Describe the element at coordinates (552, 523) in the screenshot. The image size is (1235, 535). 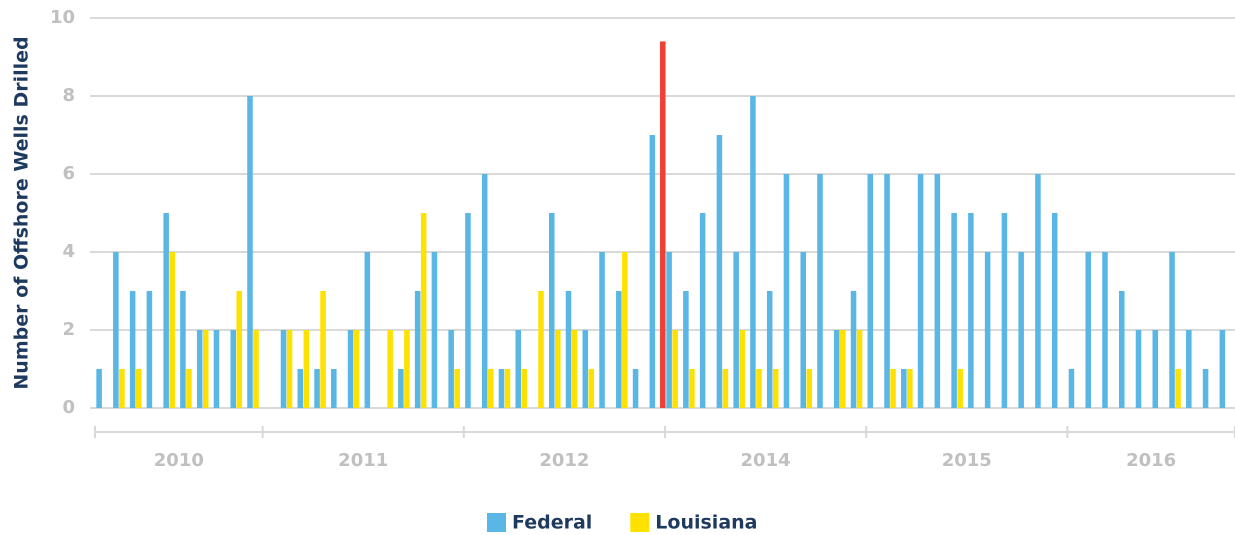
I see `legend-label: Federal` at that location.